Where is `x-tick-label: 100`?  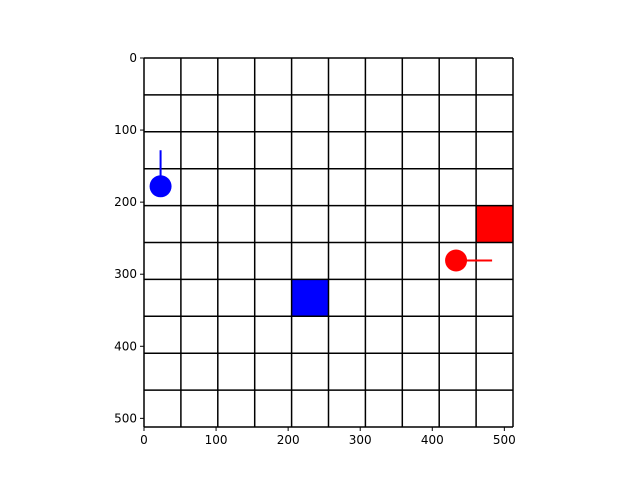
x-tick-label: 100 is located at coordinates (216, 440).